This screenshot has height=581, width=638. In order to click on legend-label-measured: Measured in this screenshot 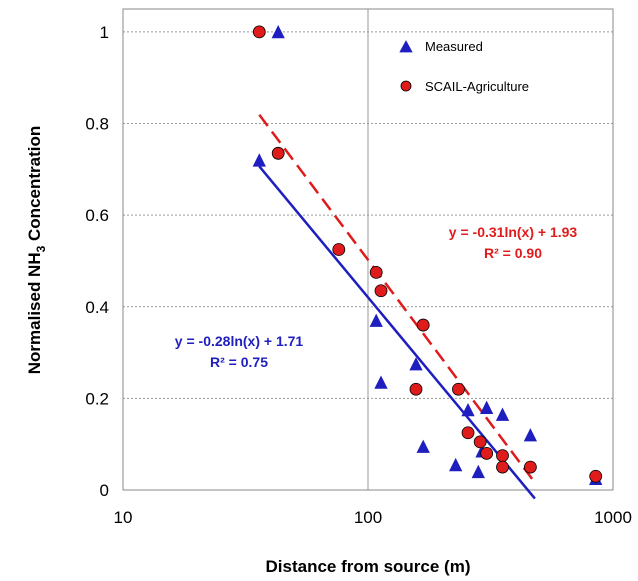, I will do `click(454, 46)`.